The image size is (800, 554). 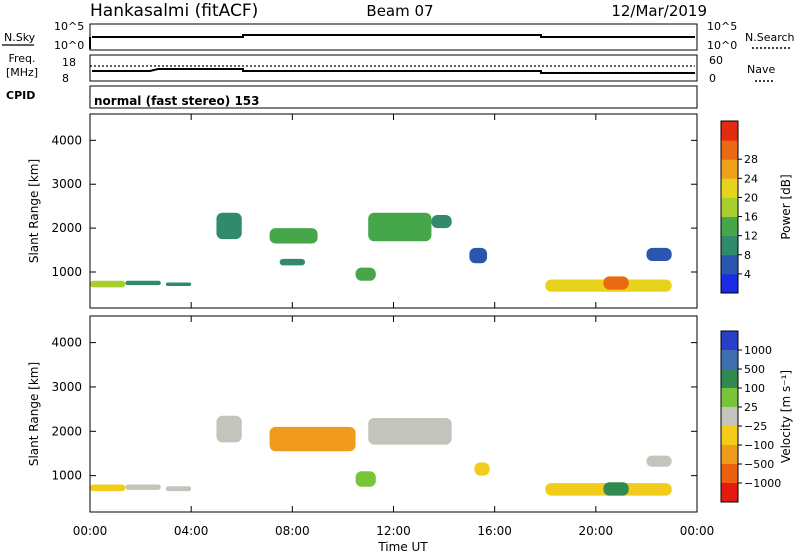 What do you see at coordinates (722, 26) in the screenshot?
I see `nsearch-tick-top: 10^5` at bounding box center [722, 26].